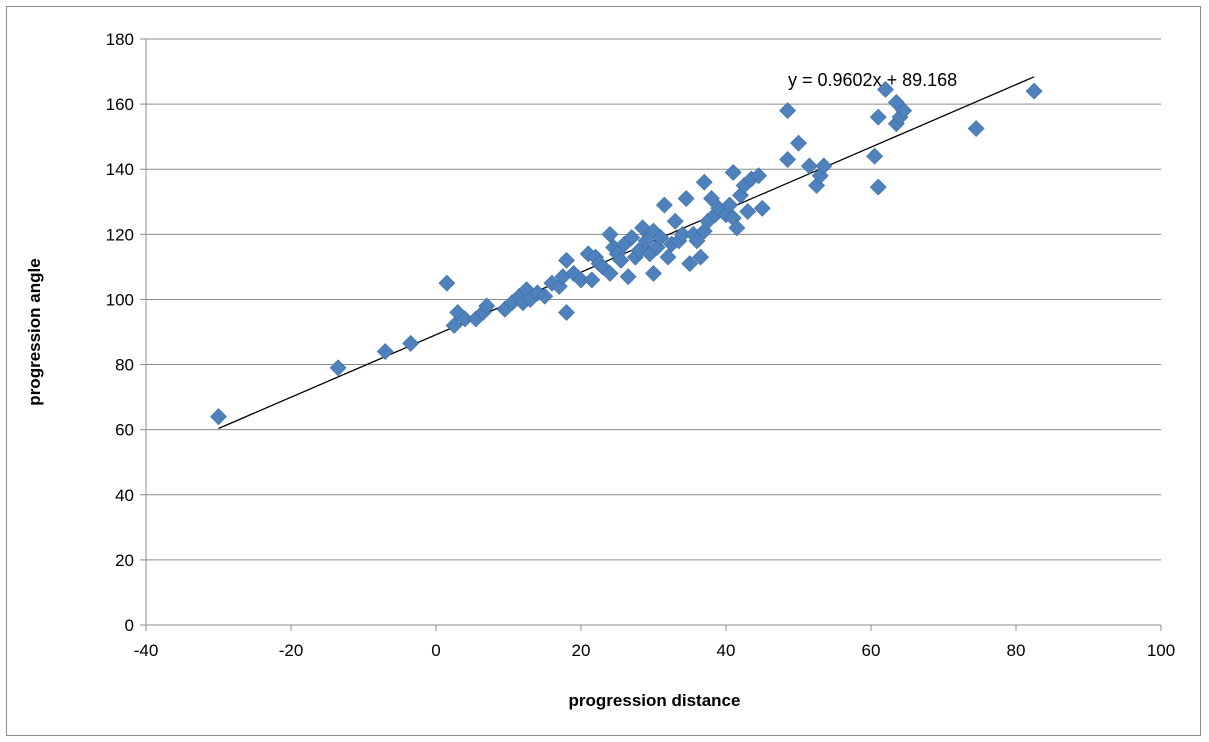 Image resolution: width=1209 pixels, height=742 pixels. What do you see at coordinates (124, 365) in the screenshot?
I see `y-tick-label: 80` at bounding box center [124, 365].